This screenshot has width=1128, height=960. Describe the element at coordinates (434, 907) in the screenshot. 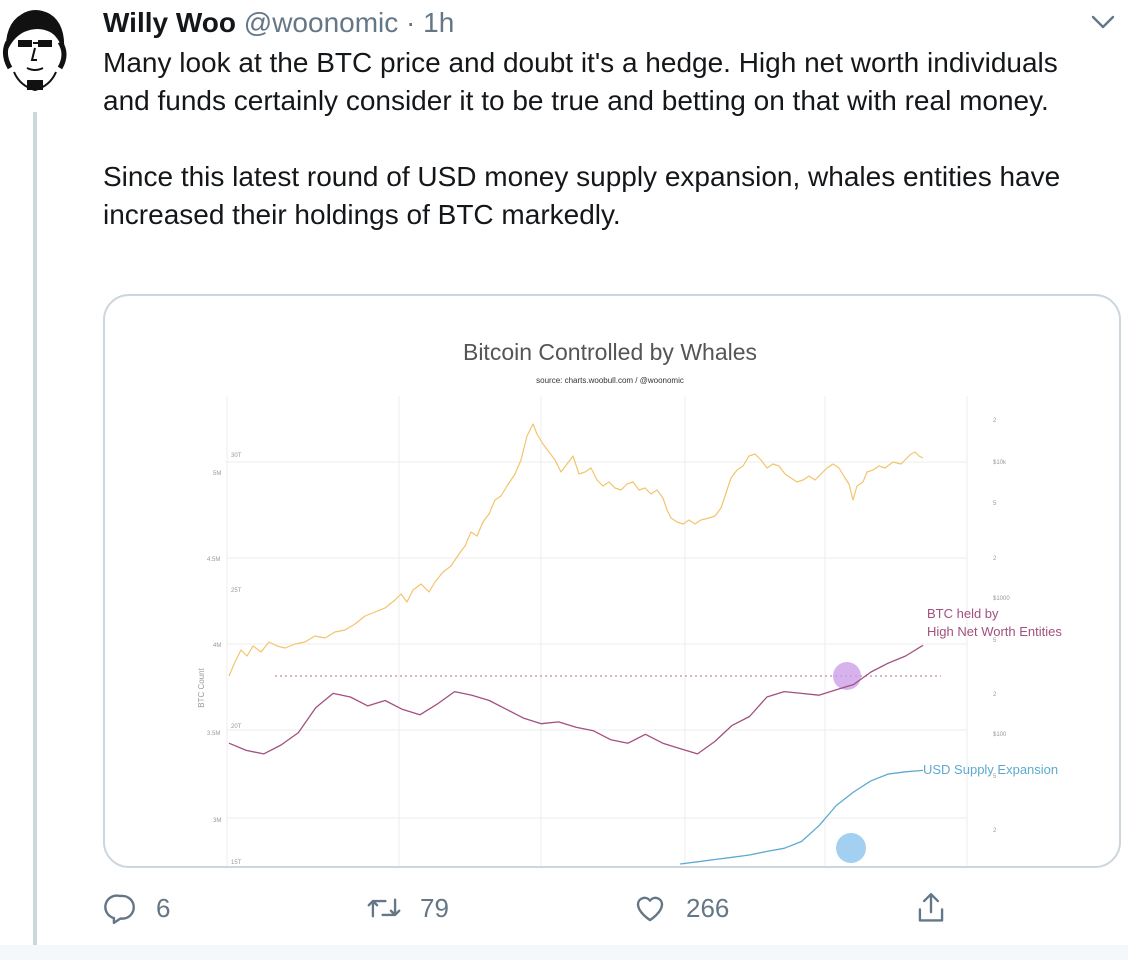

I see `retweet-count: 79` at that location.